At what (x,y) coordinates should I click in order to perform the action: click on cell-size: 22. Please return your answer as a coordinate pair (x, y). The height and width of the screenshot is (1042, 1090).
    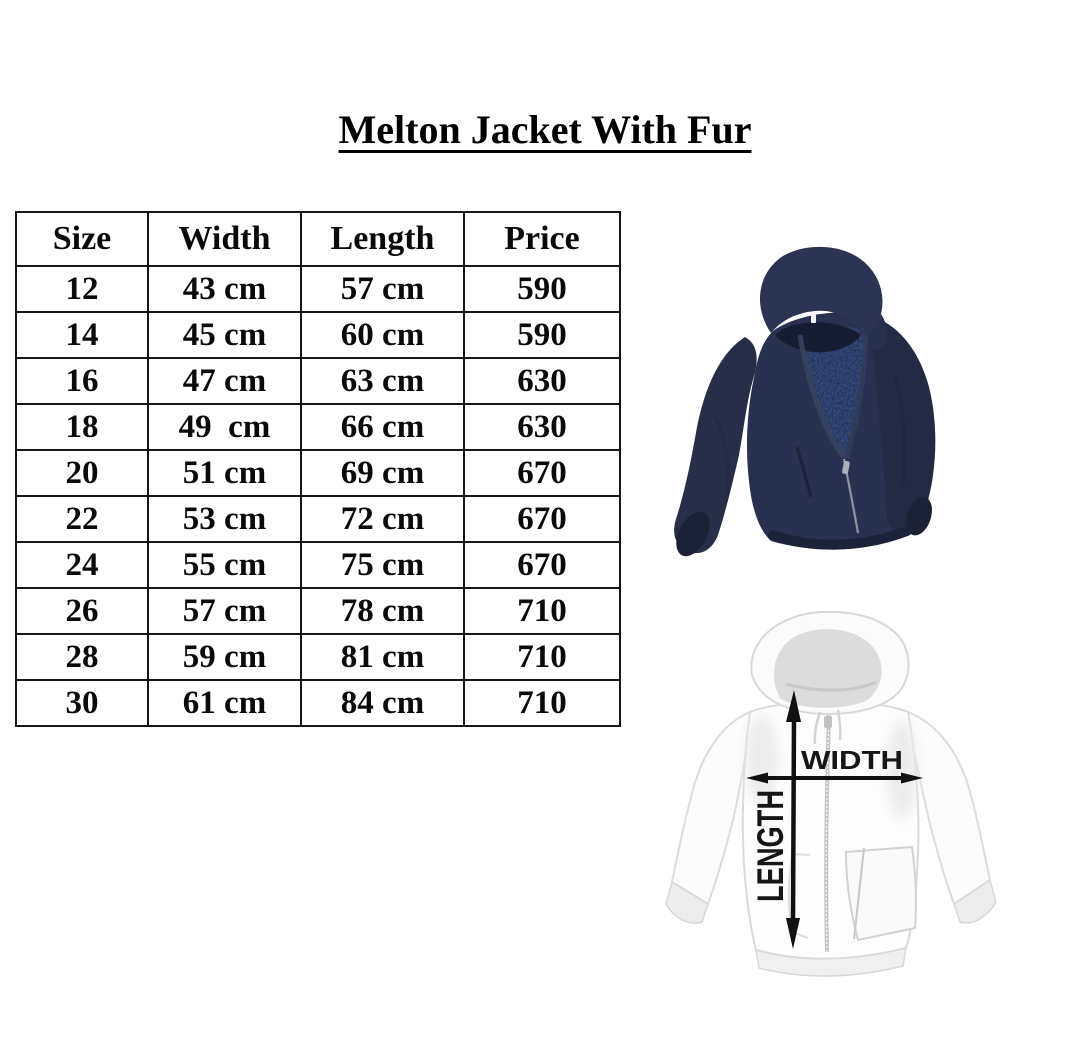
    Looking at the image, I should click on (82, 519).